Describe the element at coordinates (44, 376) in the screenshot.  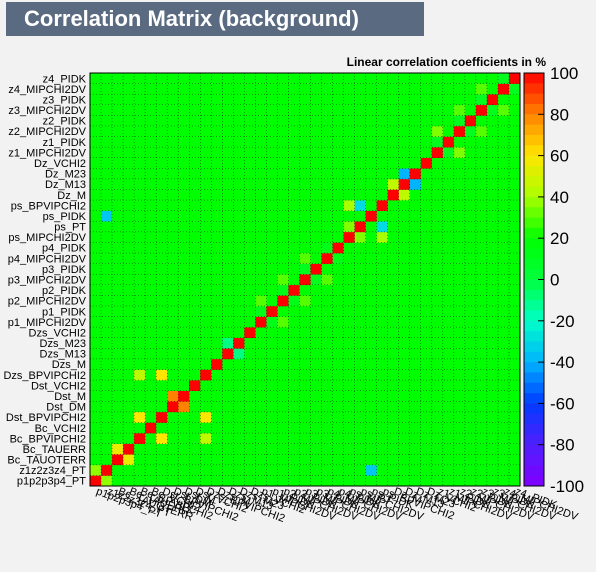
I see `y-tick-label: Dzs_BPVIPCHI2` at that location.